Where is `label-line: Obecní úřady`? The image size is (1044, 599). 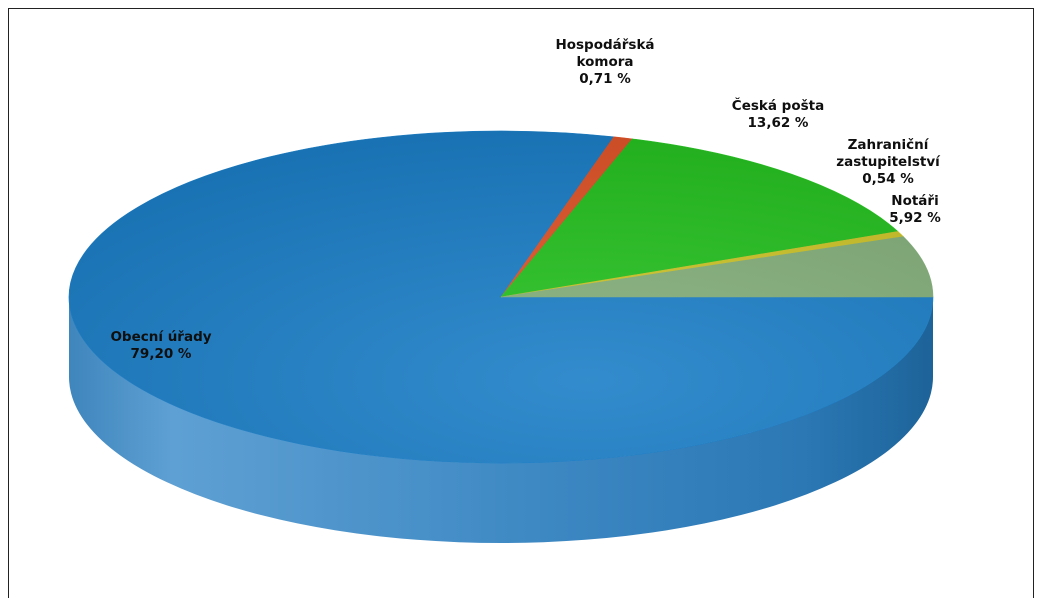 label-line: Obecní úřady is located at coordinates (160, 337).